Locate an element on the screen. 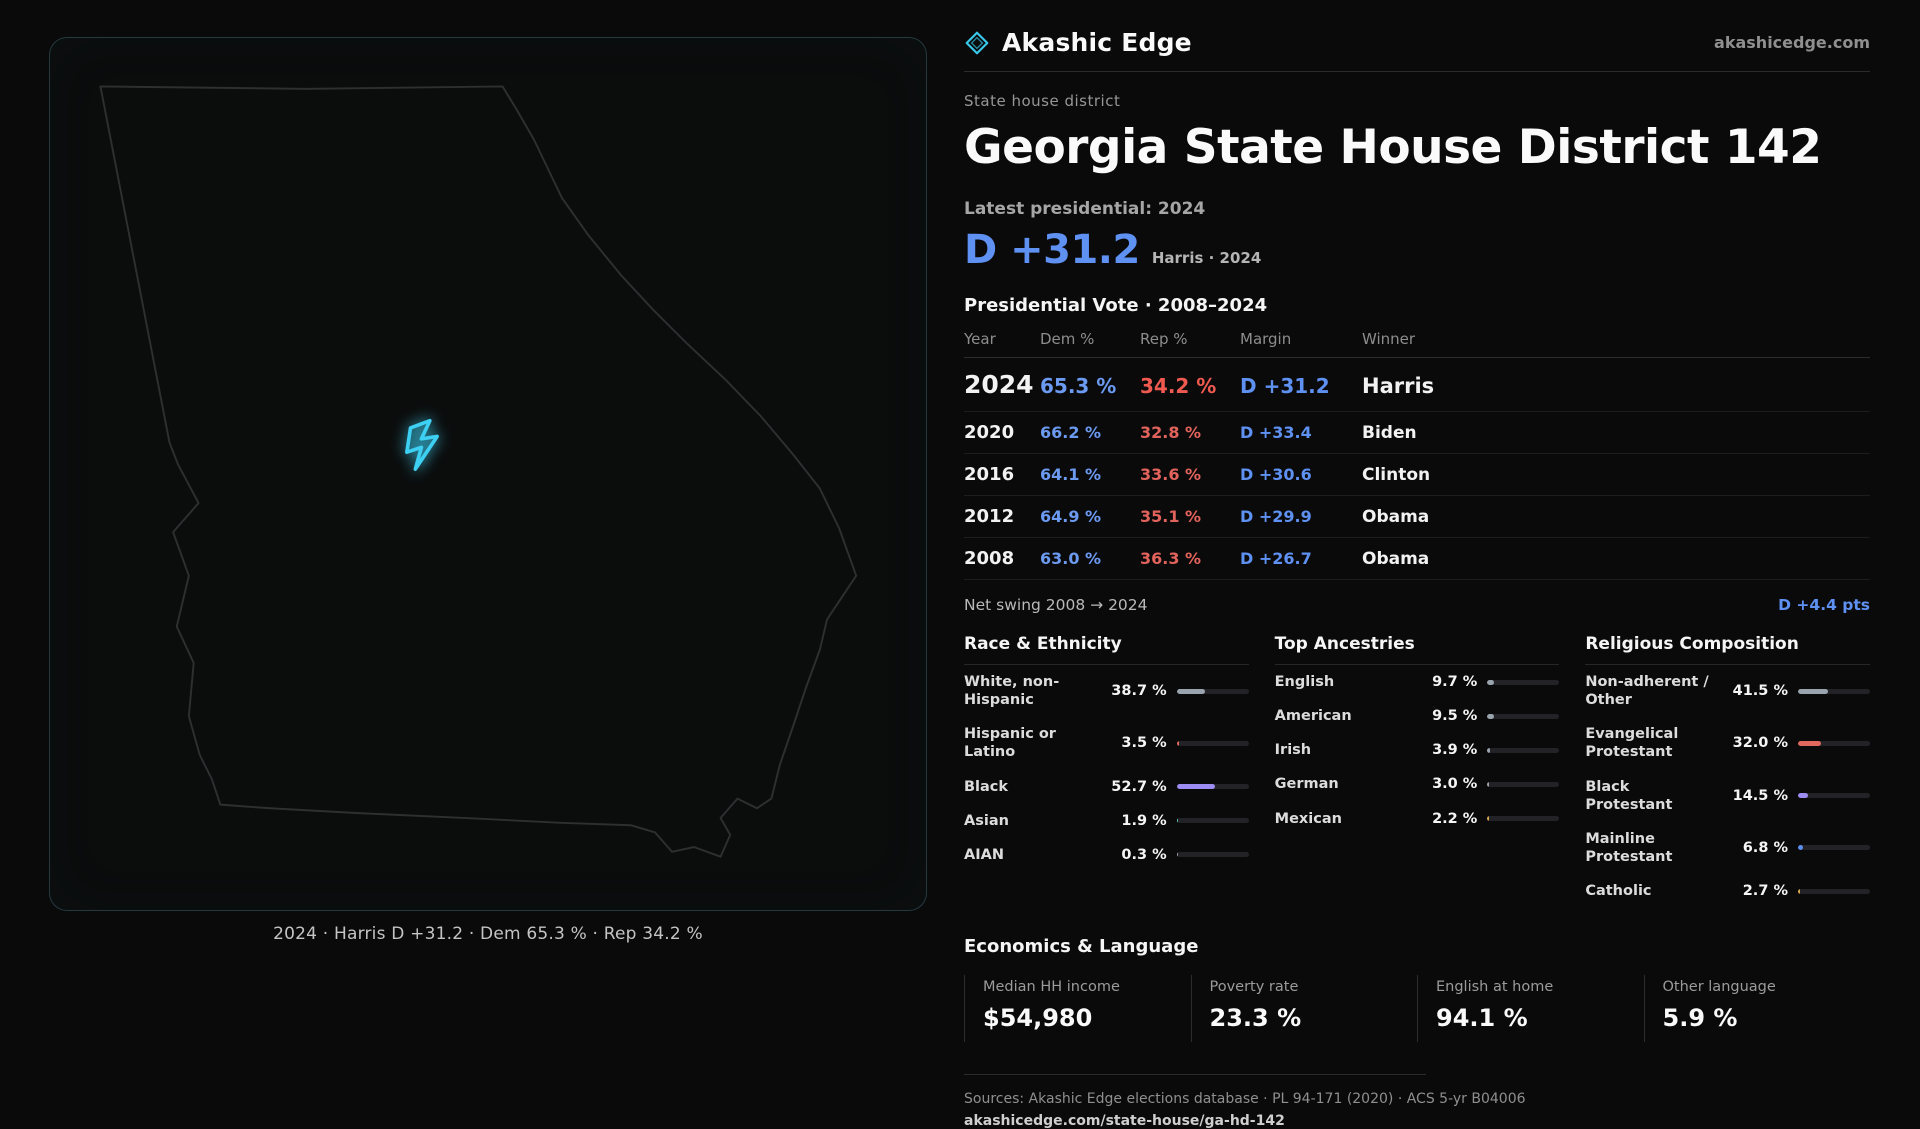 The image size is (1920, 1129). demo-value: 3.0 % is located at coordinates (1455, 784).